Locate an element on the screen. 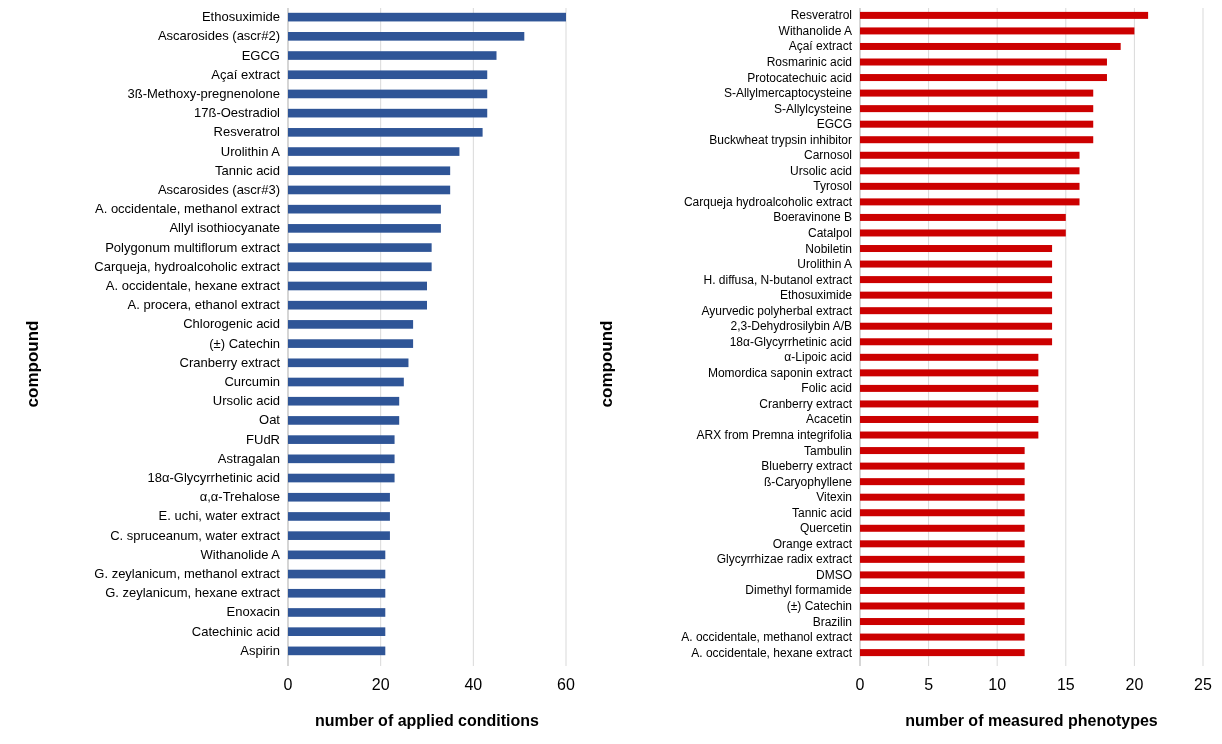 Image resolution: width=1222 pixels, height=744 pixels. y-tick-label: Glycyrrhizae radix extract is located at coordinates (784, 559).